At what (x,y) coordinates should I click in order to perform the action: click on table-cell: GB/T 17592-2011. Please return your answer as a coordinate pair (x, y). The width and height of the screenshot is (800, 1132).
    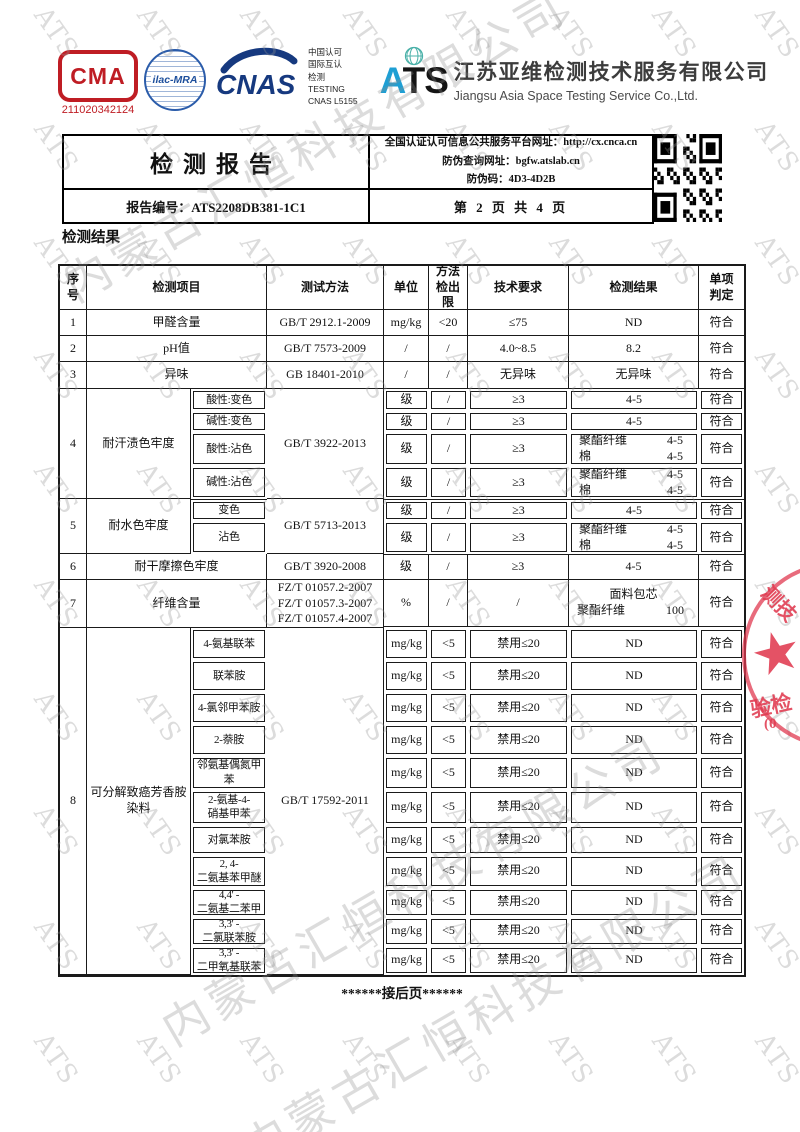
    Looking at the image, I should click on (325, 801).